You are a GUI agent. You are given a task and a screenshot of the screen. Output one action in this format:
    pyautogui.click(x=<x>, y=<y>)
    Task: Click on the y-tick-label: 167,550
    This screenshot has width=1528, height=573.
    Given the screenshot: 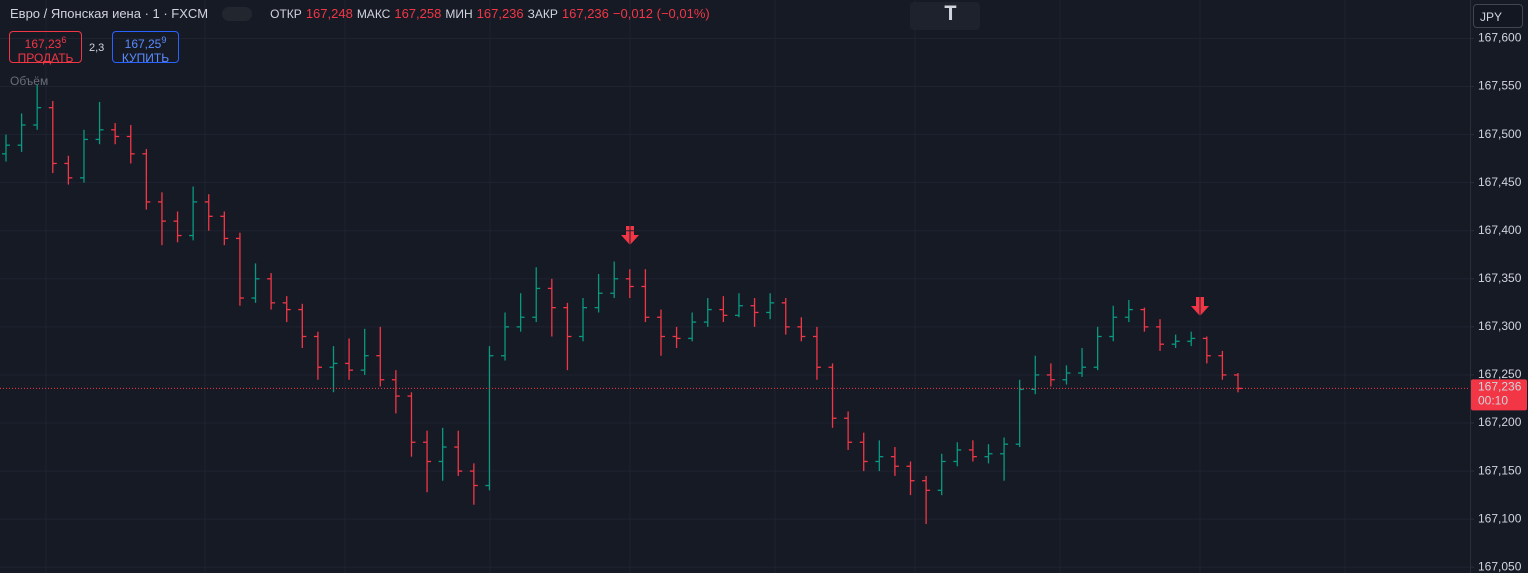 What is the action you would take?
    pyautogui.click(x=1500, y=86)
    